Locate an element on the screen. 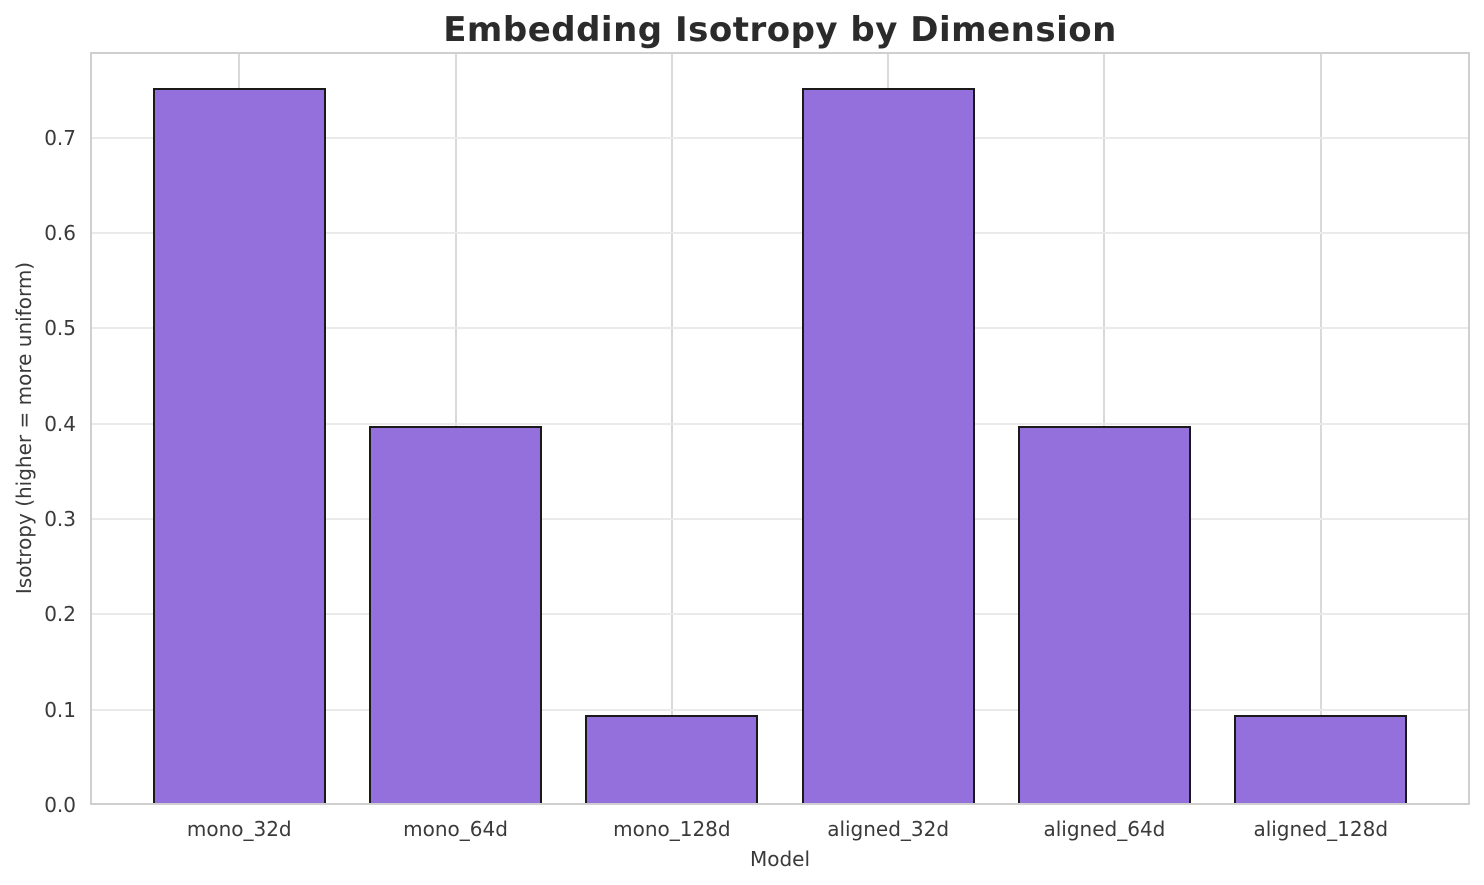 This screenshot has height=885, width=1484. bar-aligned_128d is located at coordinates (1321, 760).